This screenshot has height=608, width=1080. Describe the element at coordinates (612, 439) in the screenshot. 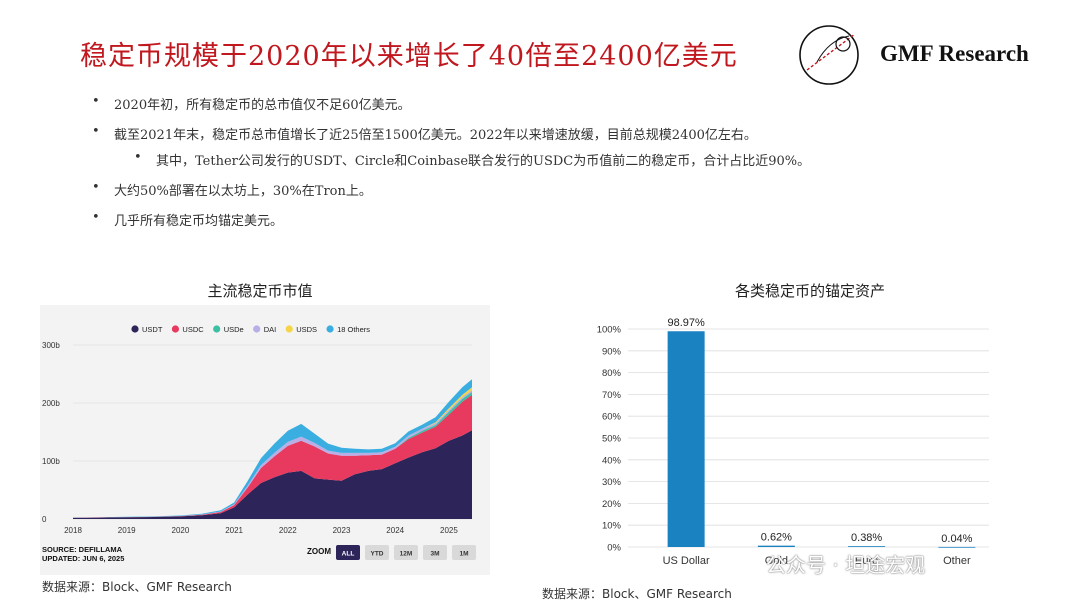

I see `y-tick-label: 50%` at that location.